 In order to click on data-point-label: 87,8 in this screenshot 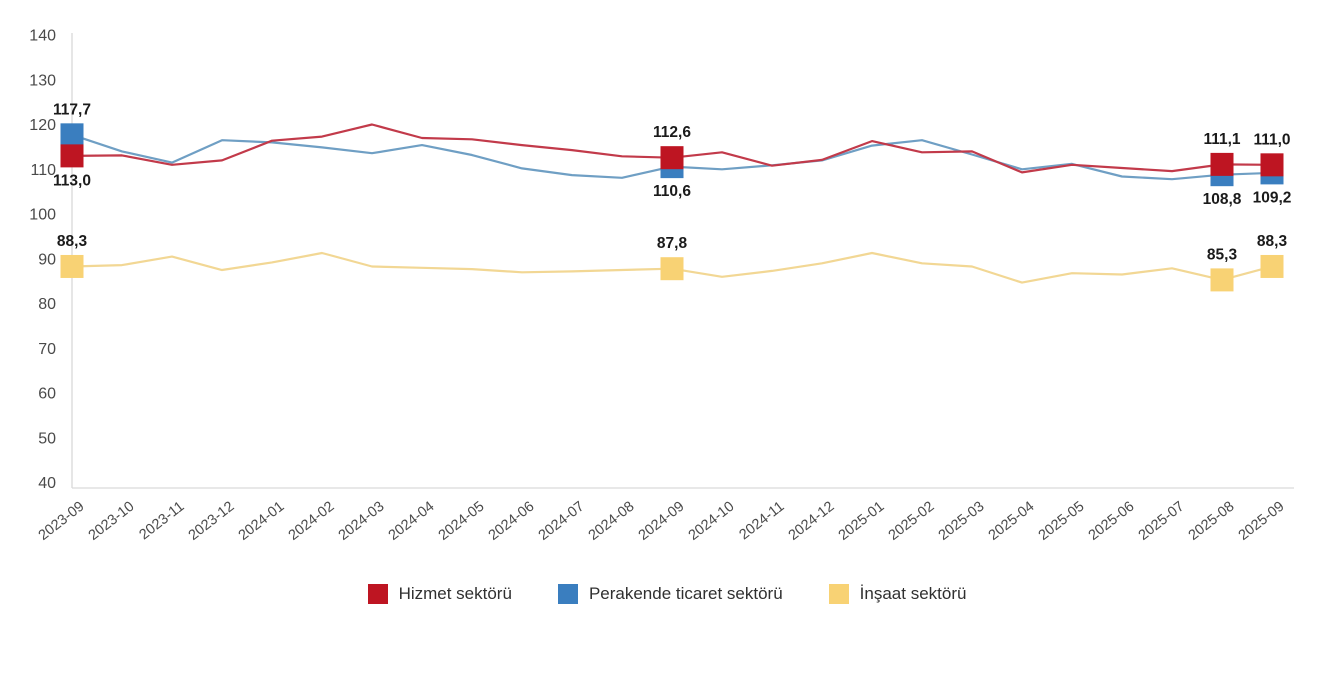, I will do `click(672, 243)`.